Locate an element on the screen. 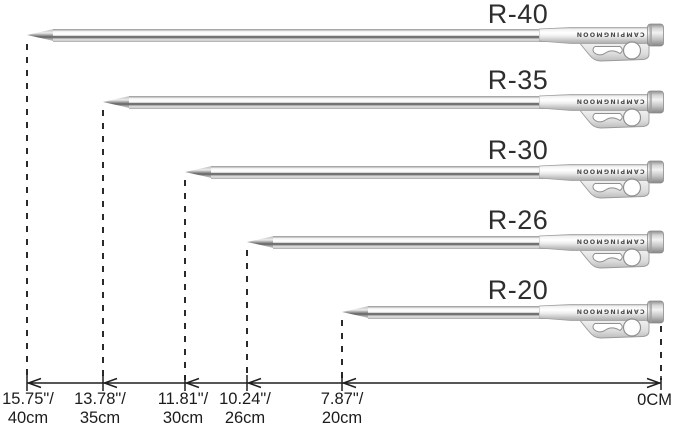  drop-line-0cm is located at coordinates (661, 353).